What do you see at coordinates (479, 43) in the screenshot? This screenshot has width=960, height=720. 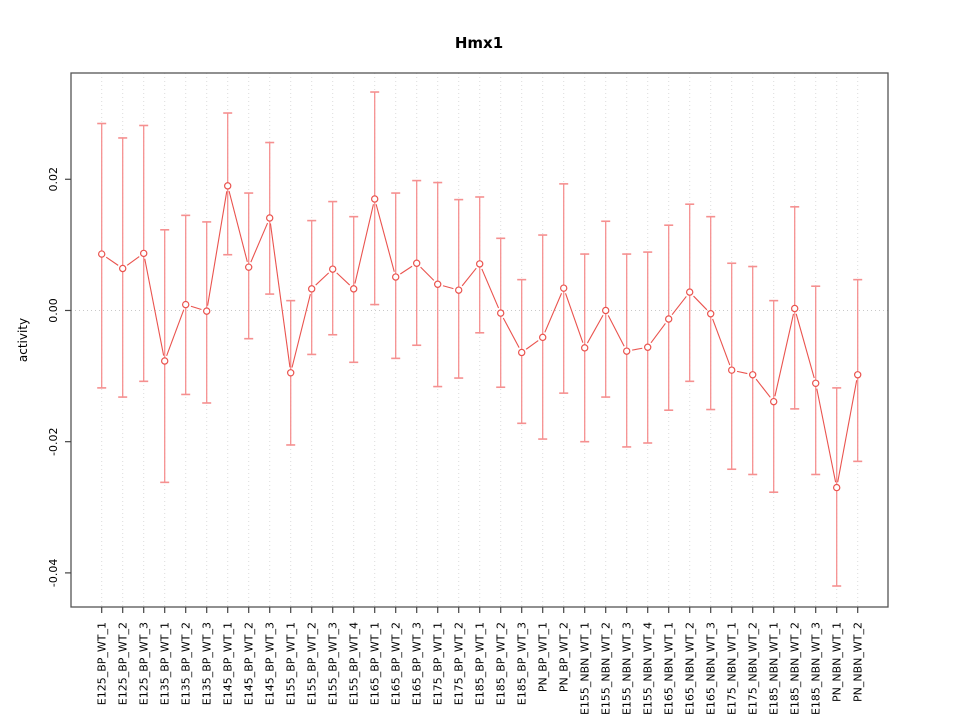 I see `chart-title: Hmx1` at bounding box center [479, 43].